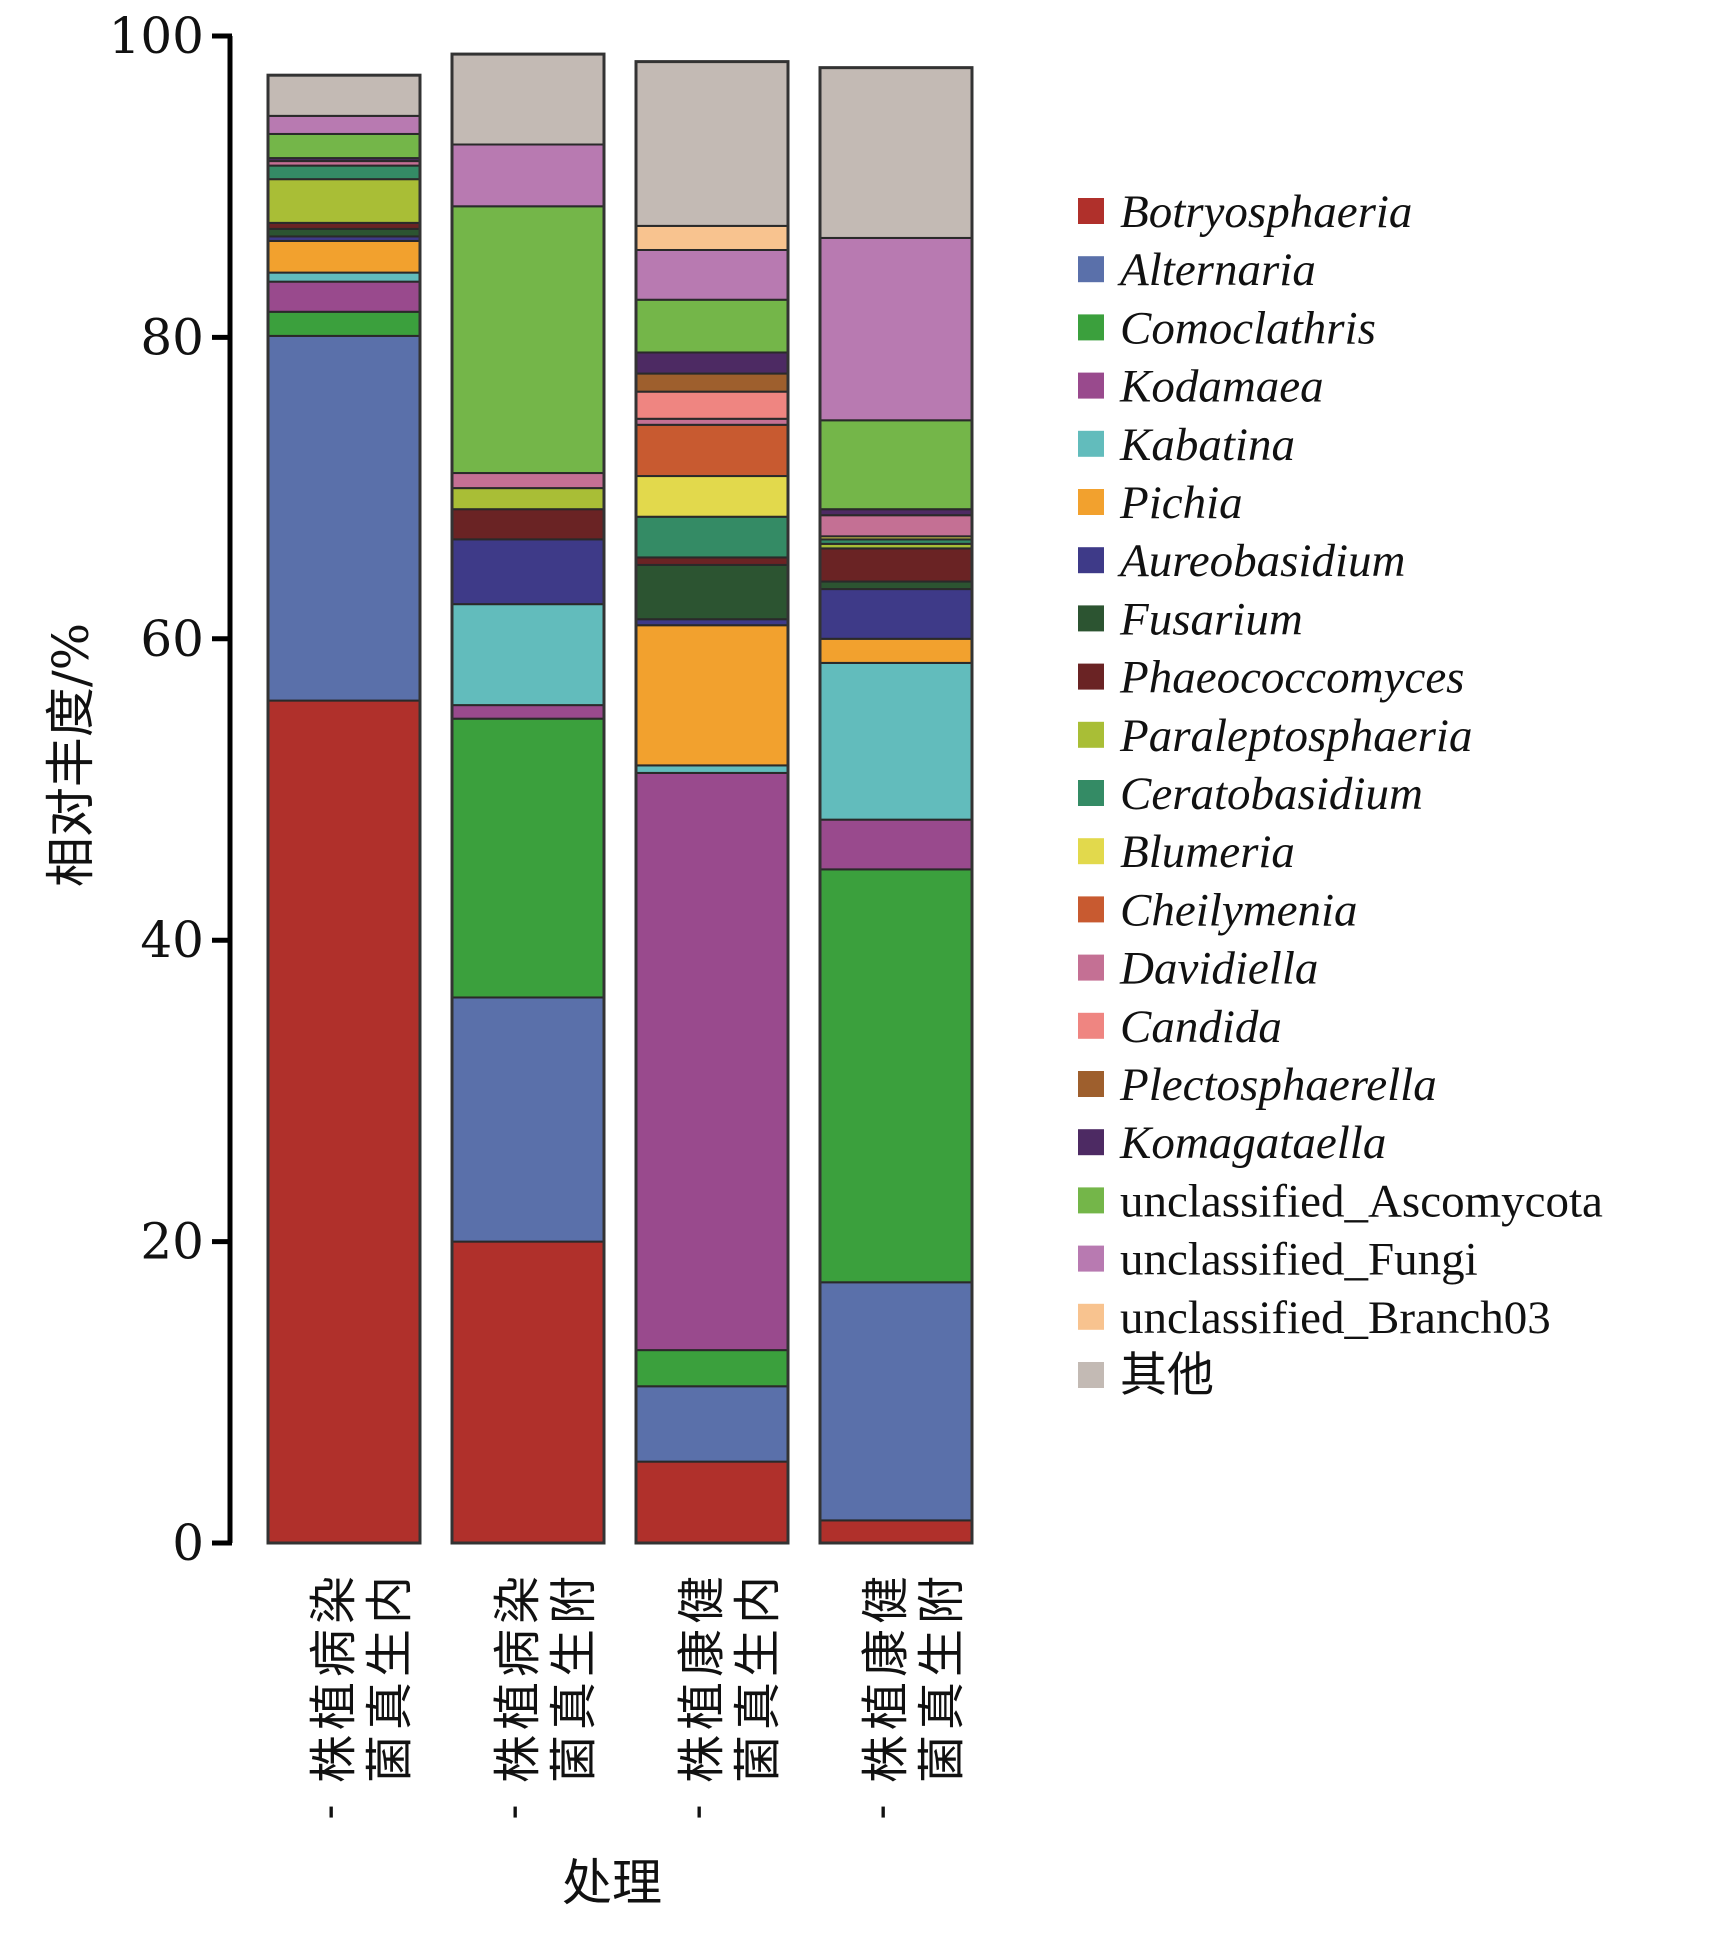 The image size is (1734, 1944). I want to click on legend-item: Fusarium, so click(1190, 619).